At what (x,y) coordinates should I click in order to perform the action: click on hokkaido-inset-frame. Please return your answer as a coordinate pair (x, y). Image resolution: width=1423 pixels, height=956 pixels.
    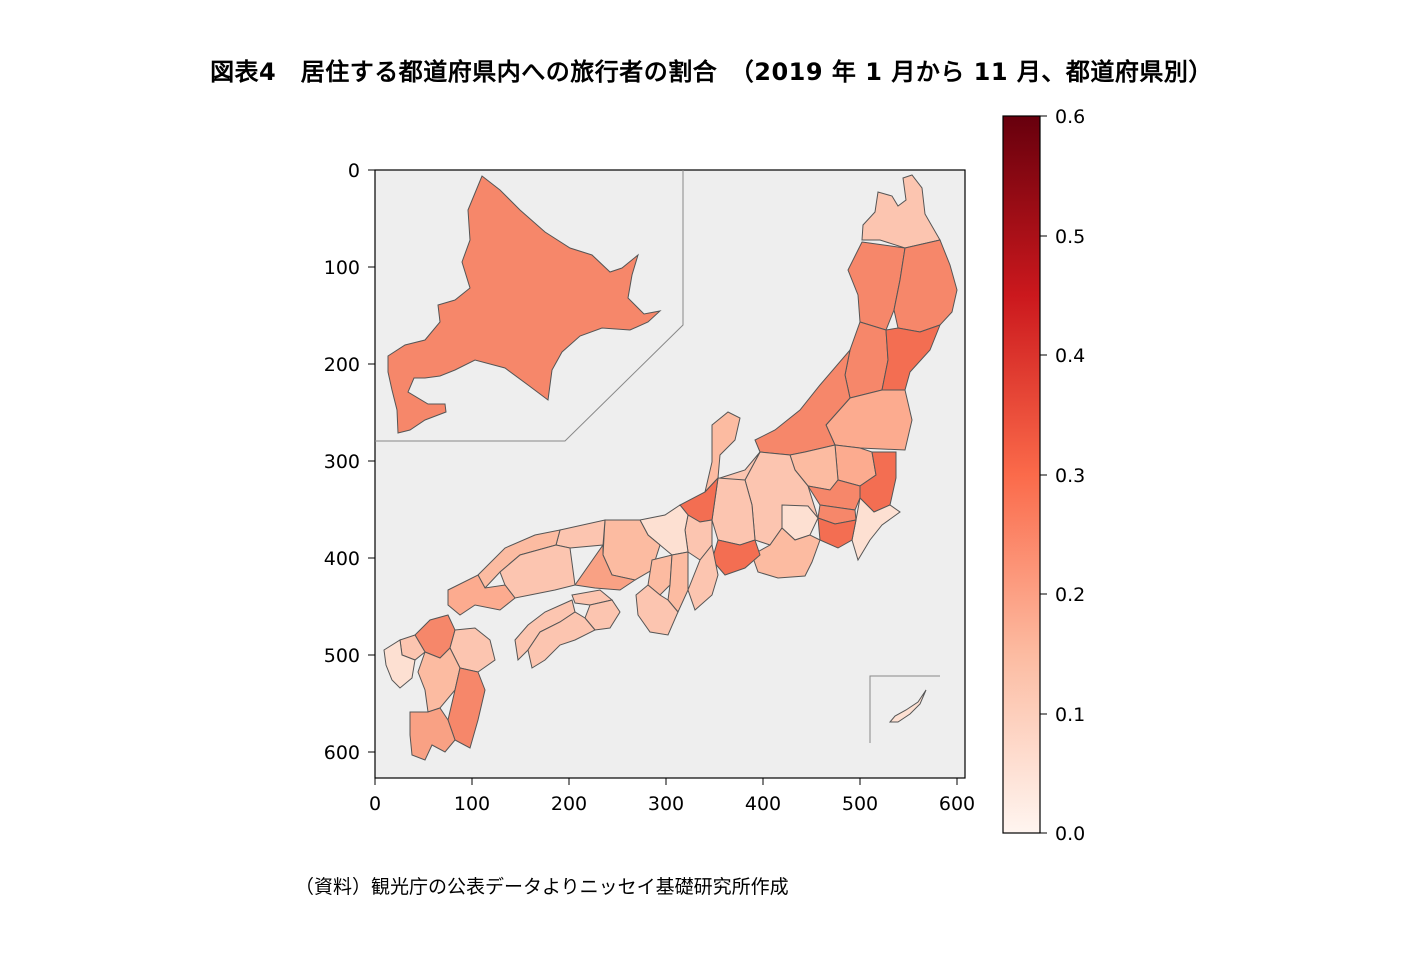
    Looking at the image, I should click on (529, 306).